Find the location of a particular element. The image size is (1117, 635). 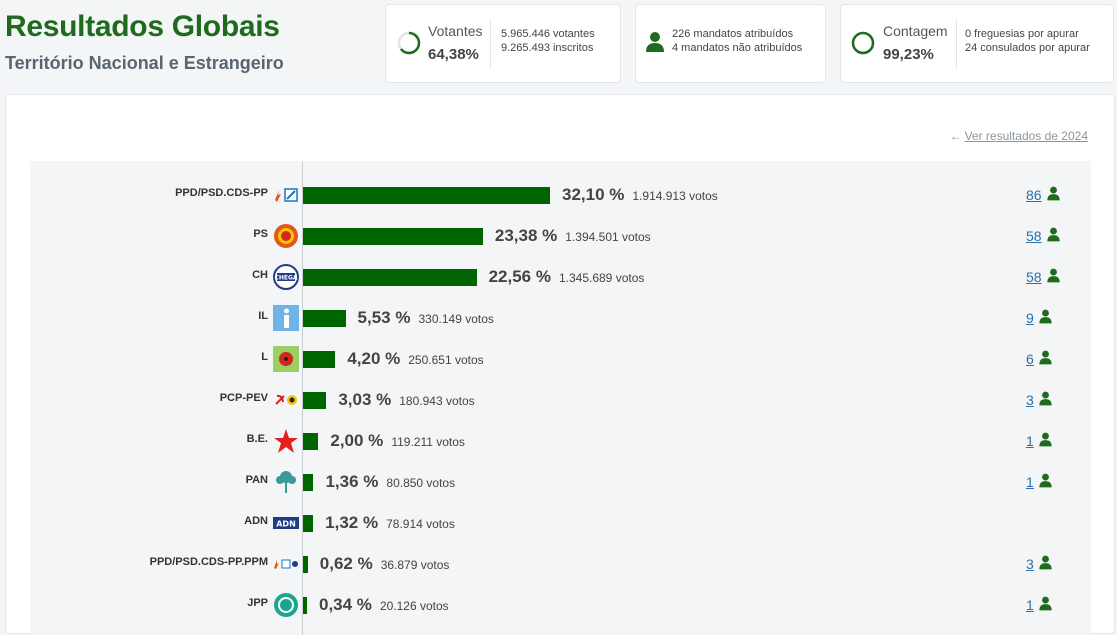

previous-results-label: Ver resultados de 2024 is located at coordinates (1026, 136).